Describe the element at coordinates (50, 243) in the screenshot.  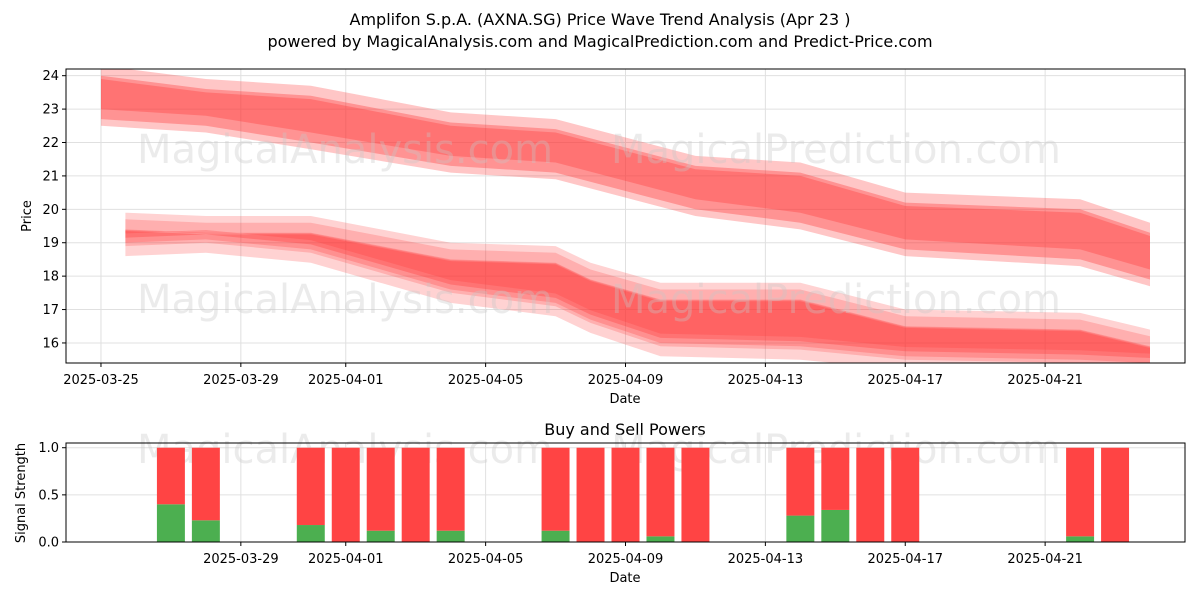
I see `price-y-tick-label: 19` at that location.